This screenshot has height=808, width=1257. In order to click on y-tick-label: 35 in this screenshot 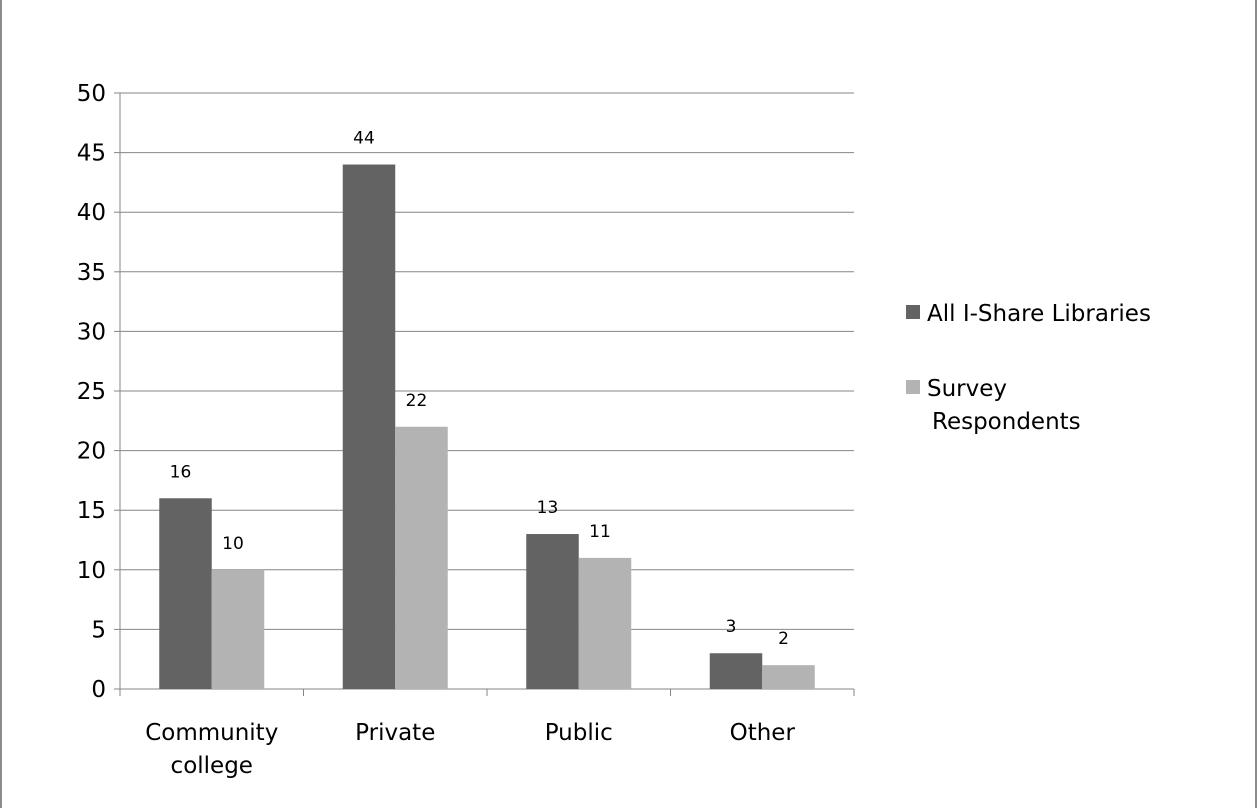, I will do `click(91, 273)`.